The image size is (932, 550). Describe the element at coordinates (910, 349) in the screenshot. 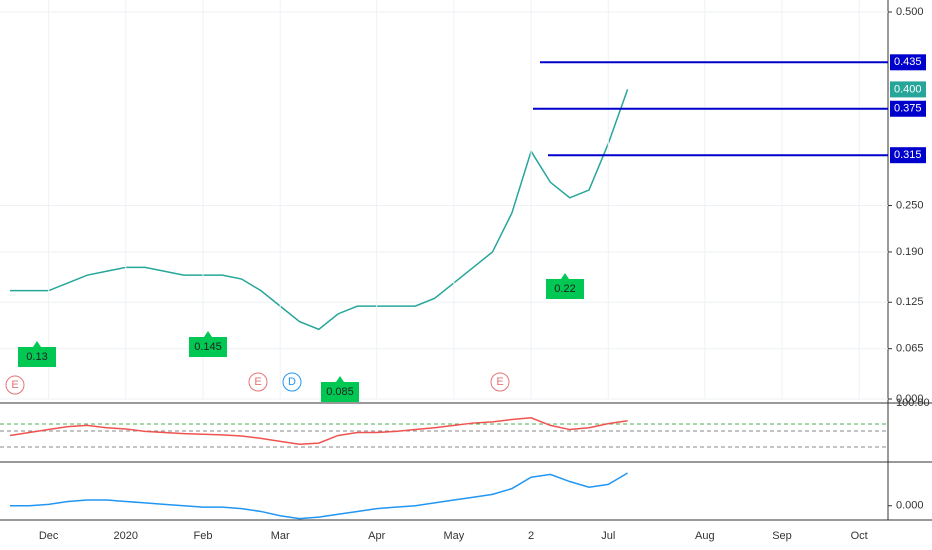

I see `y-tick-label: 0.065` at that location.